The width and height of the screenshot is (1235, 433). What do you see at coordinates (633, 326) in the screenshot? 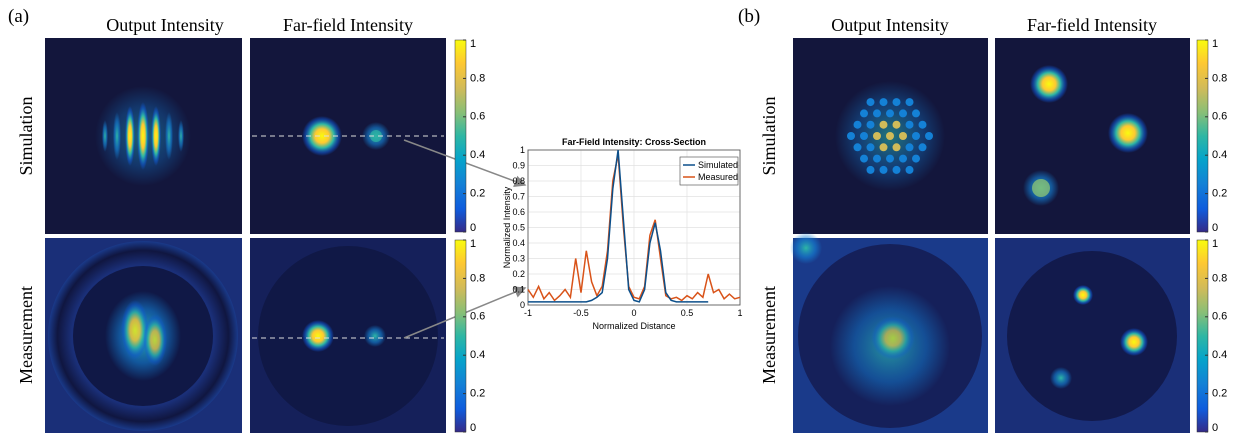
I see `x-axis-label: Normalized Distance` at bounding box center [633, 326].